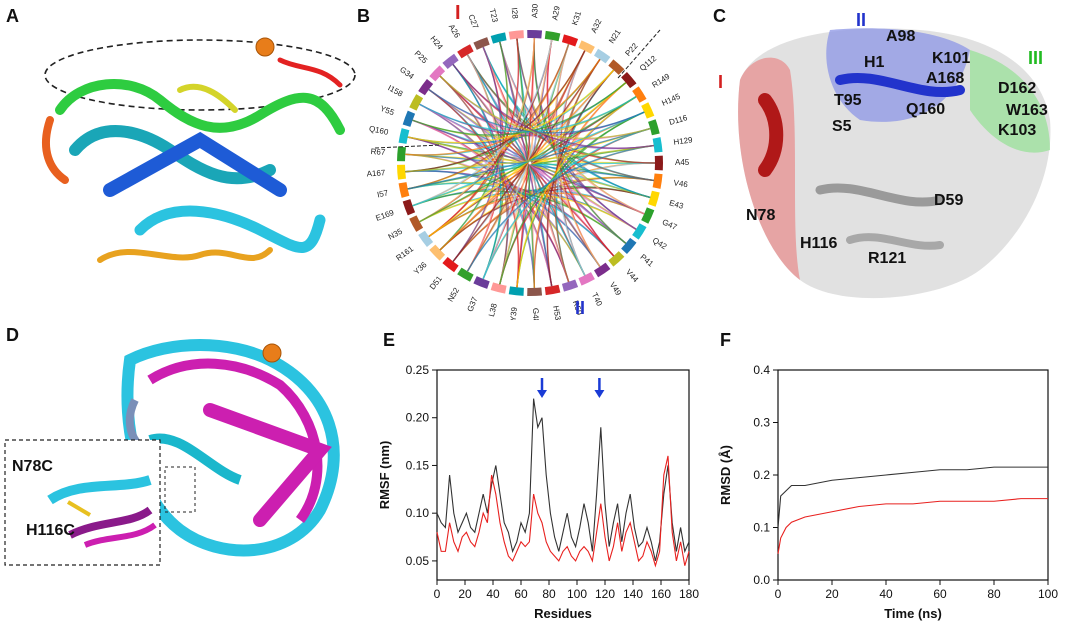  Describe the element at coordinates (453, 295) in the screenshot. I see `chord-label: N52` at that location.